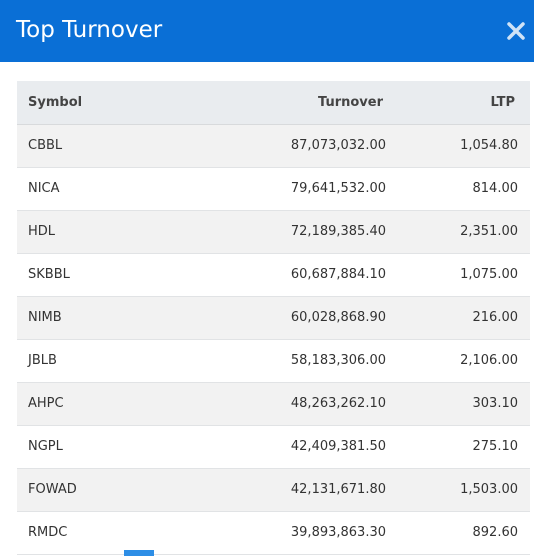 The width and height of the screenshot is (534, 556). Describe the element at coordinates (273, 532) in the screenshot. I see `table-row: RMDC 39,893,863.30 892.60` at that location.